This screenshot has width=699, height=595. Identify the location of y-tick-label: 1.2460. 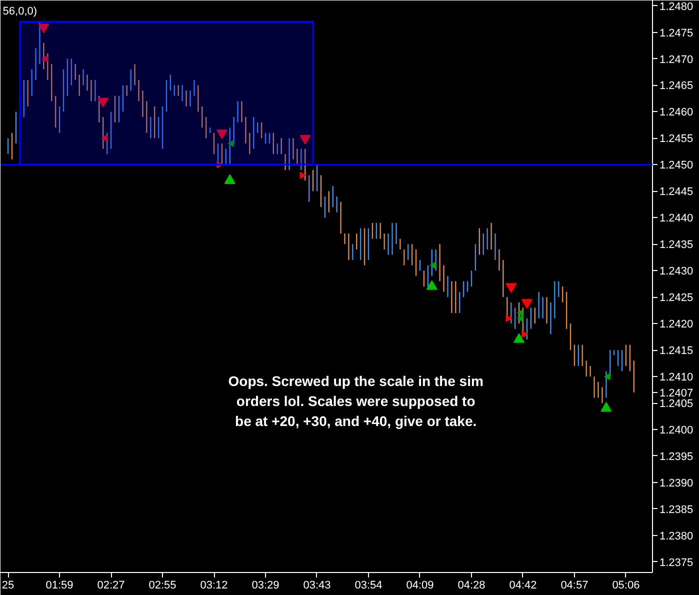
(677, 112).